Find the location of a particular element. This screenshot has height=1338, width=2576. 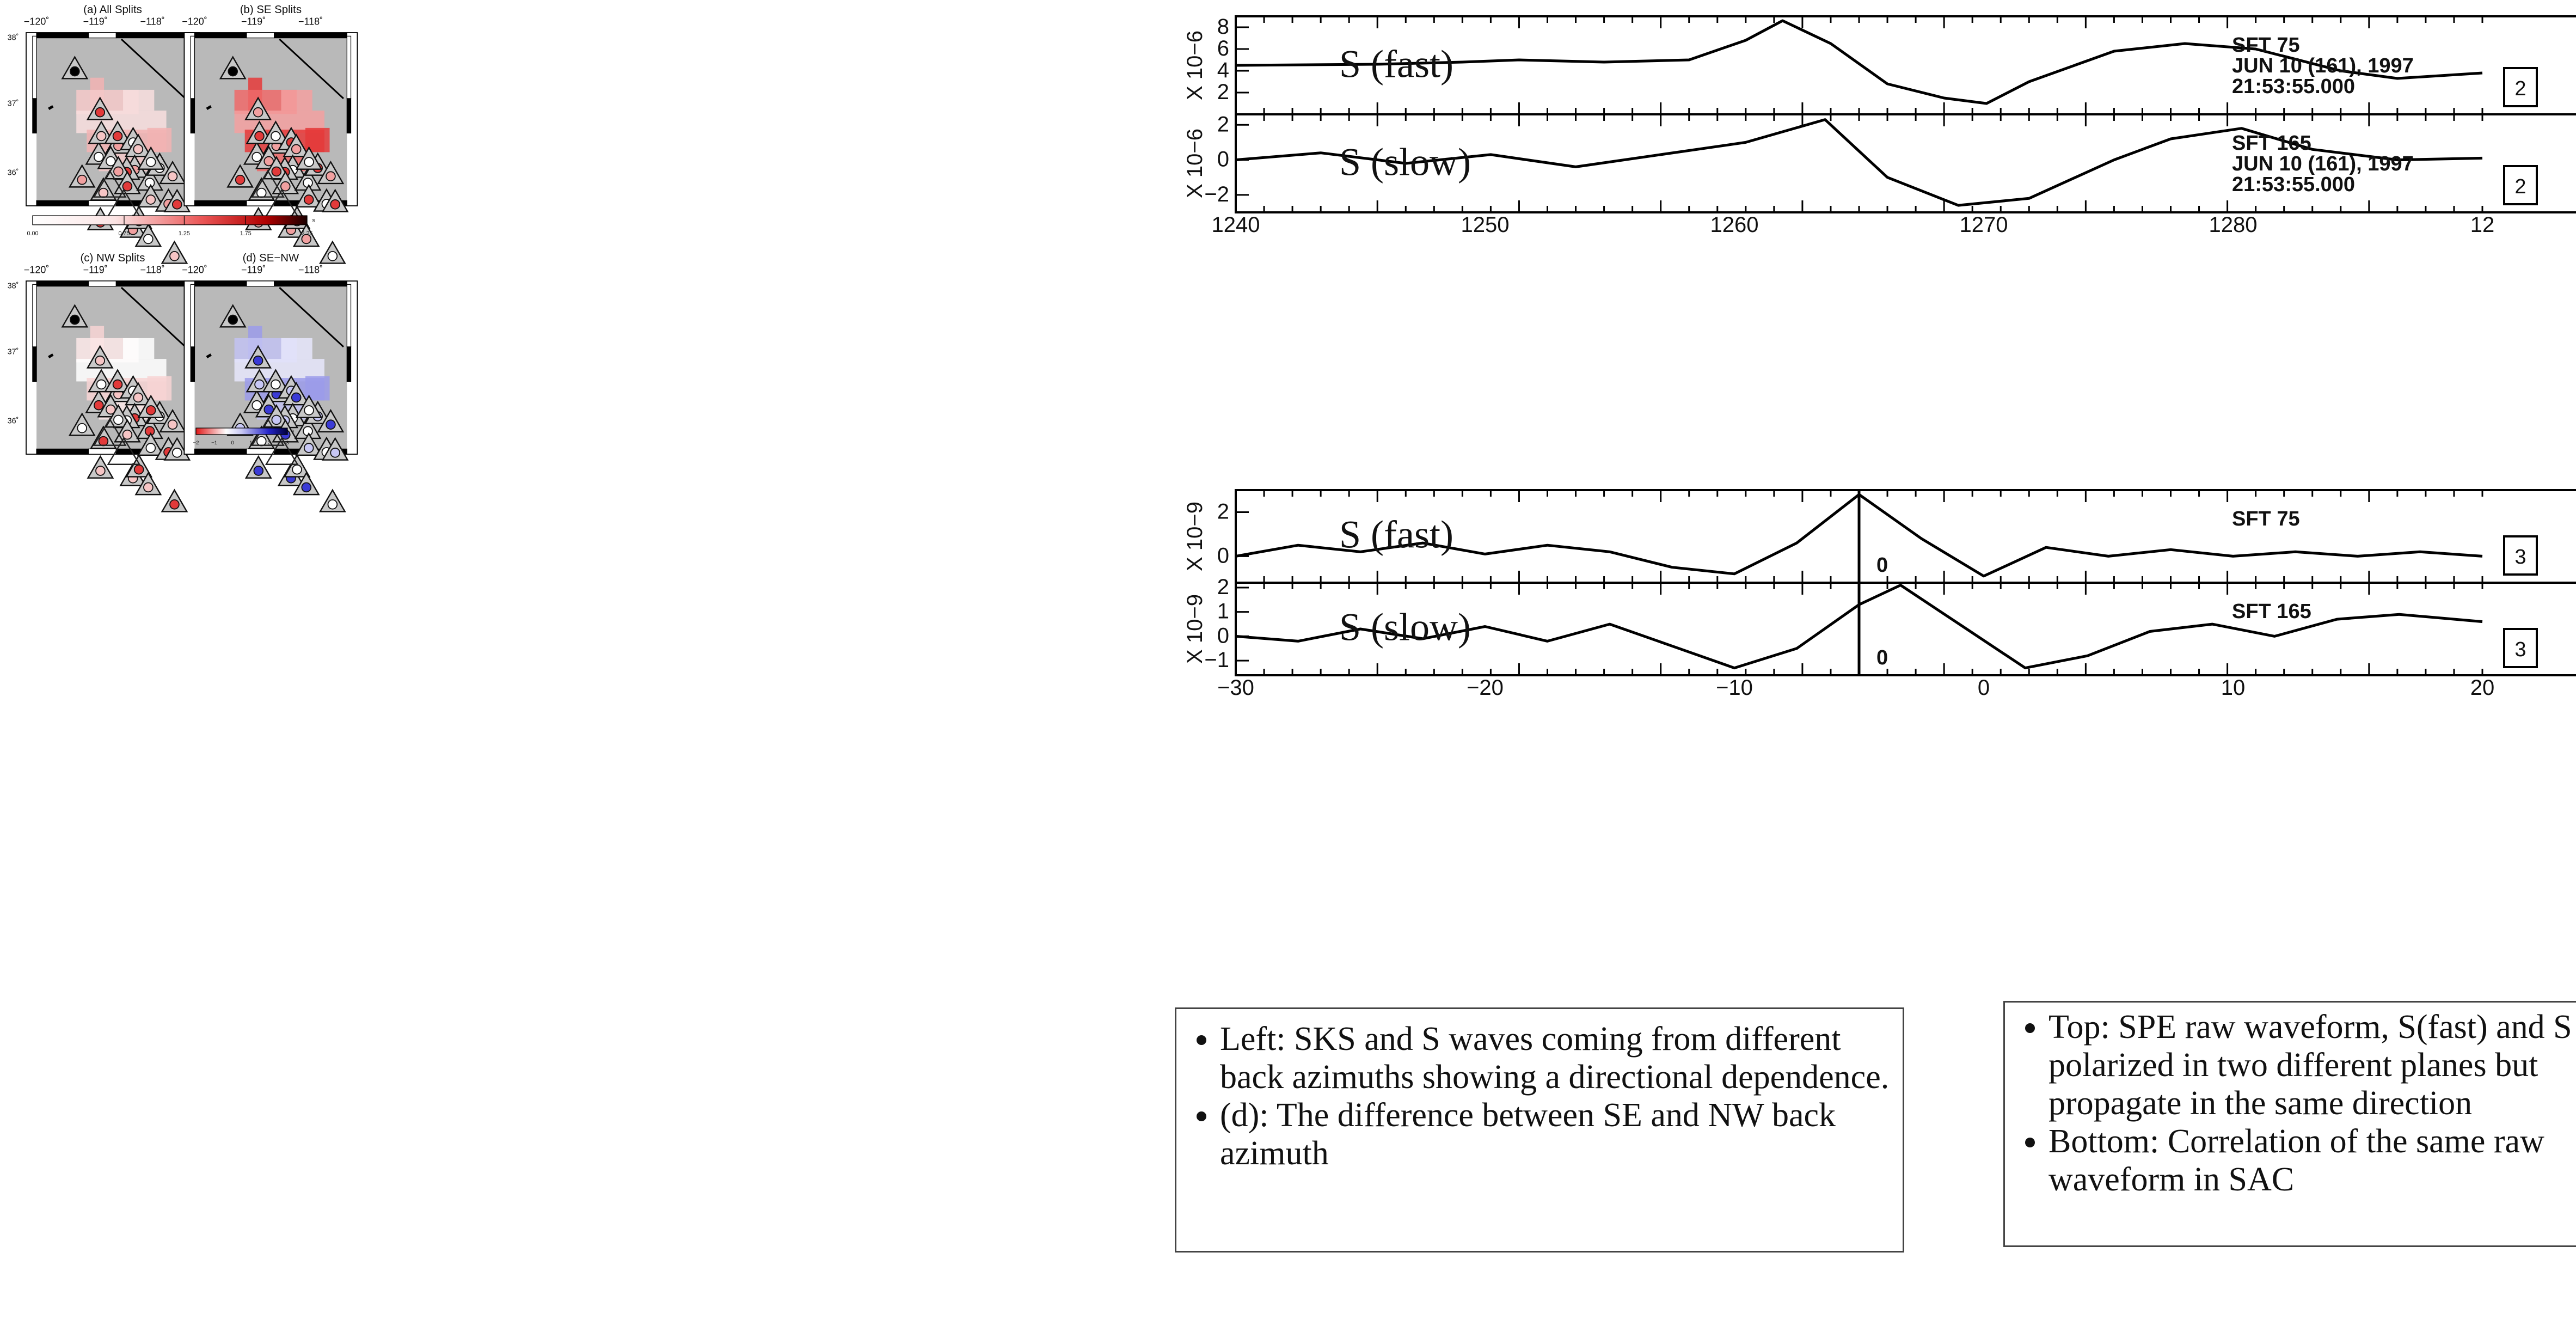

colorbar-diff-unit: s is located at coordinates (292, 431).